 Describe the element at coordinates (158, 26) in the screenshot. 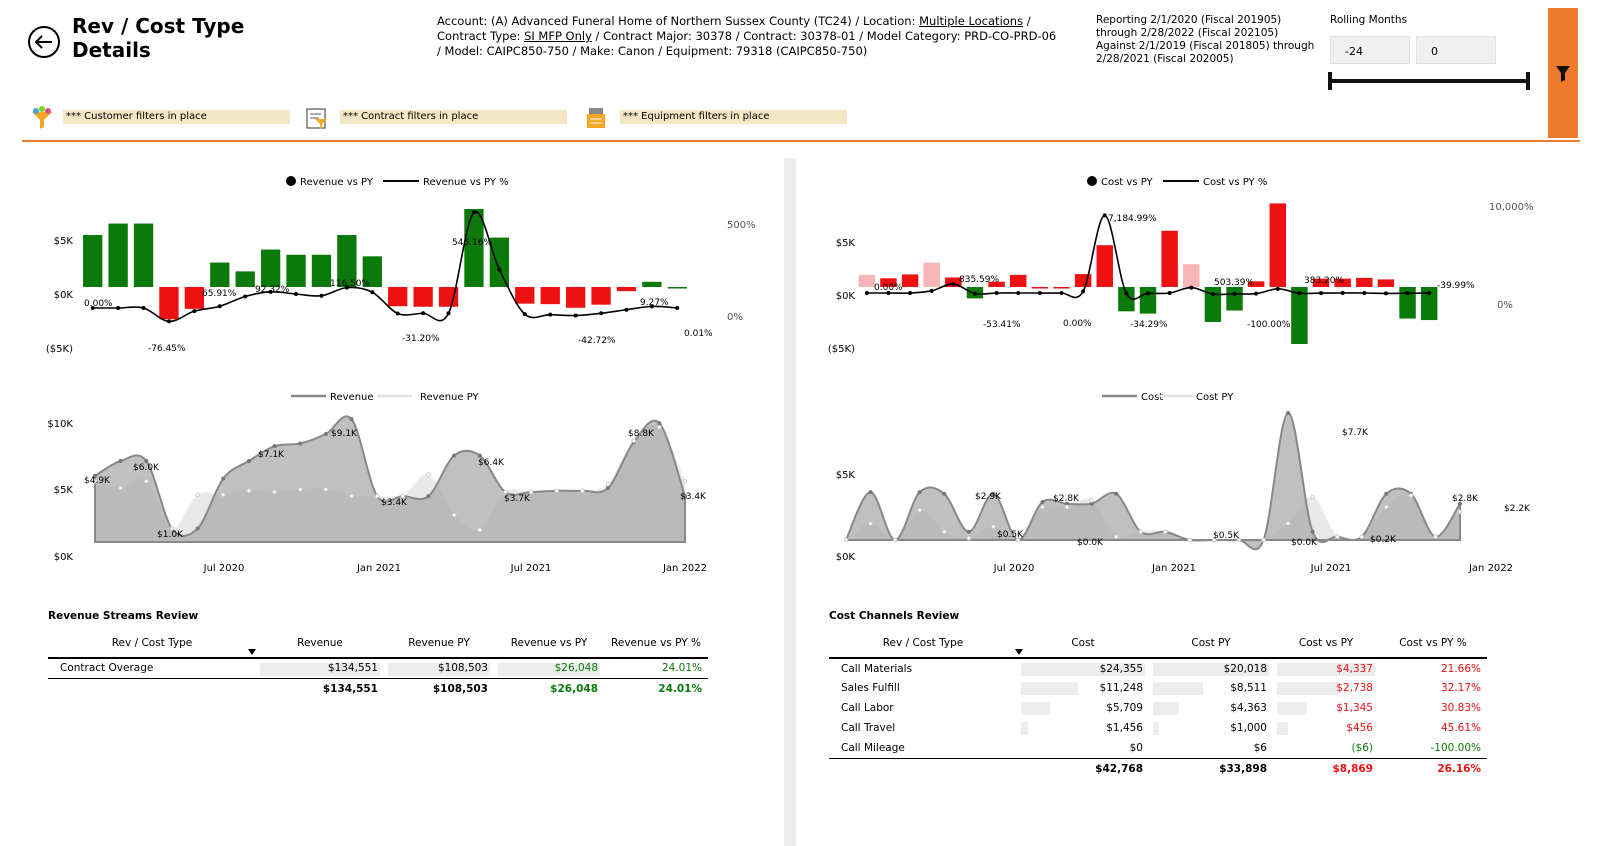

I see `page-title-line1: Rev / Cost Type` at that location.